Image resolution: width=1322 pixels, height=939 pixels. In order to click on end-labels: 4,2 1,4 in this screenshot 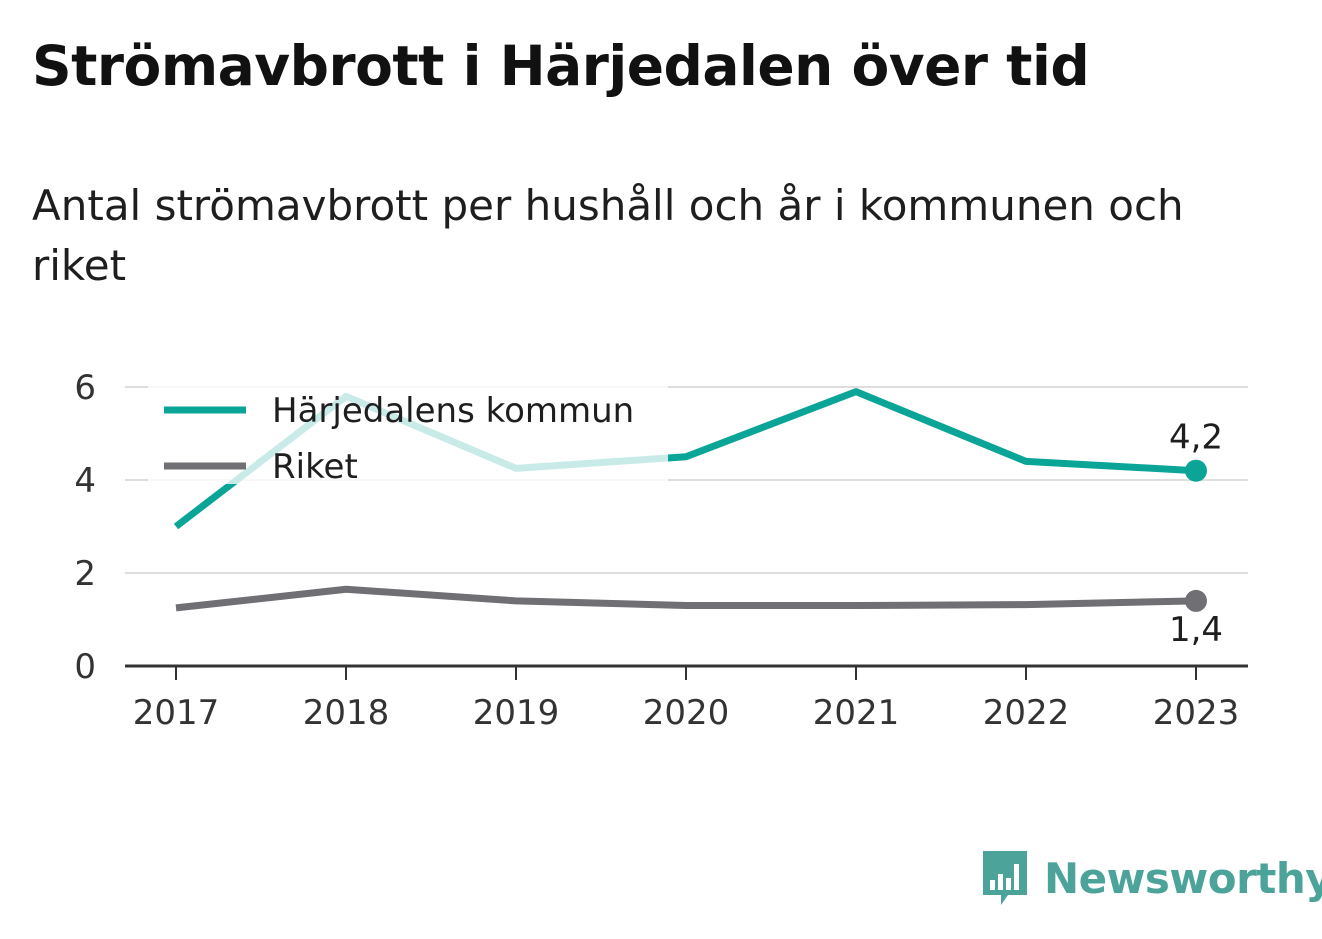, I will do `click(1196, 534)`.